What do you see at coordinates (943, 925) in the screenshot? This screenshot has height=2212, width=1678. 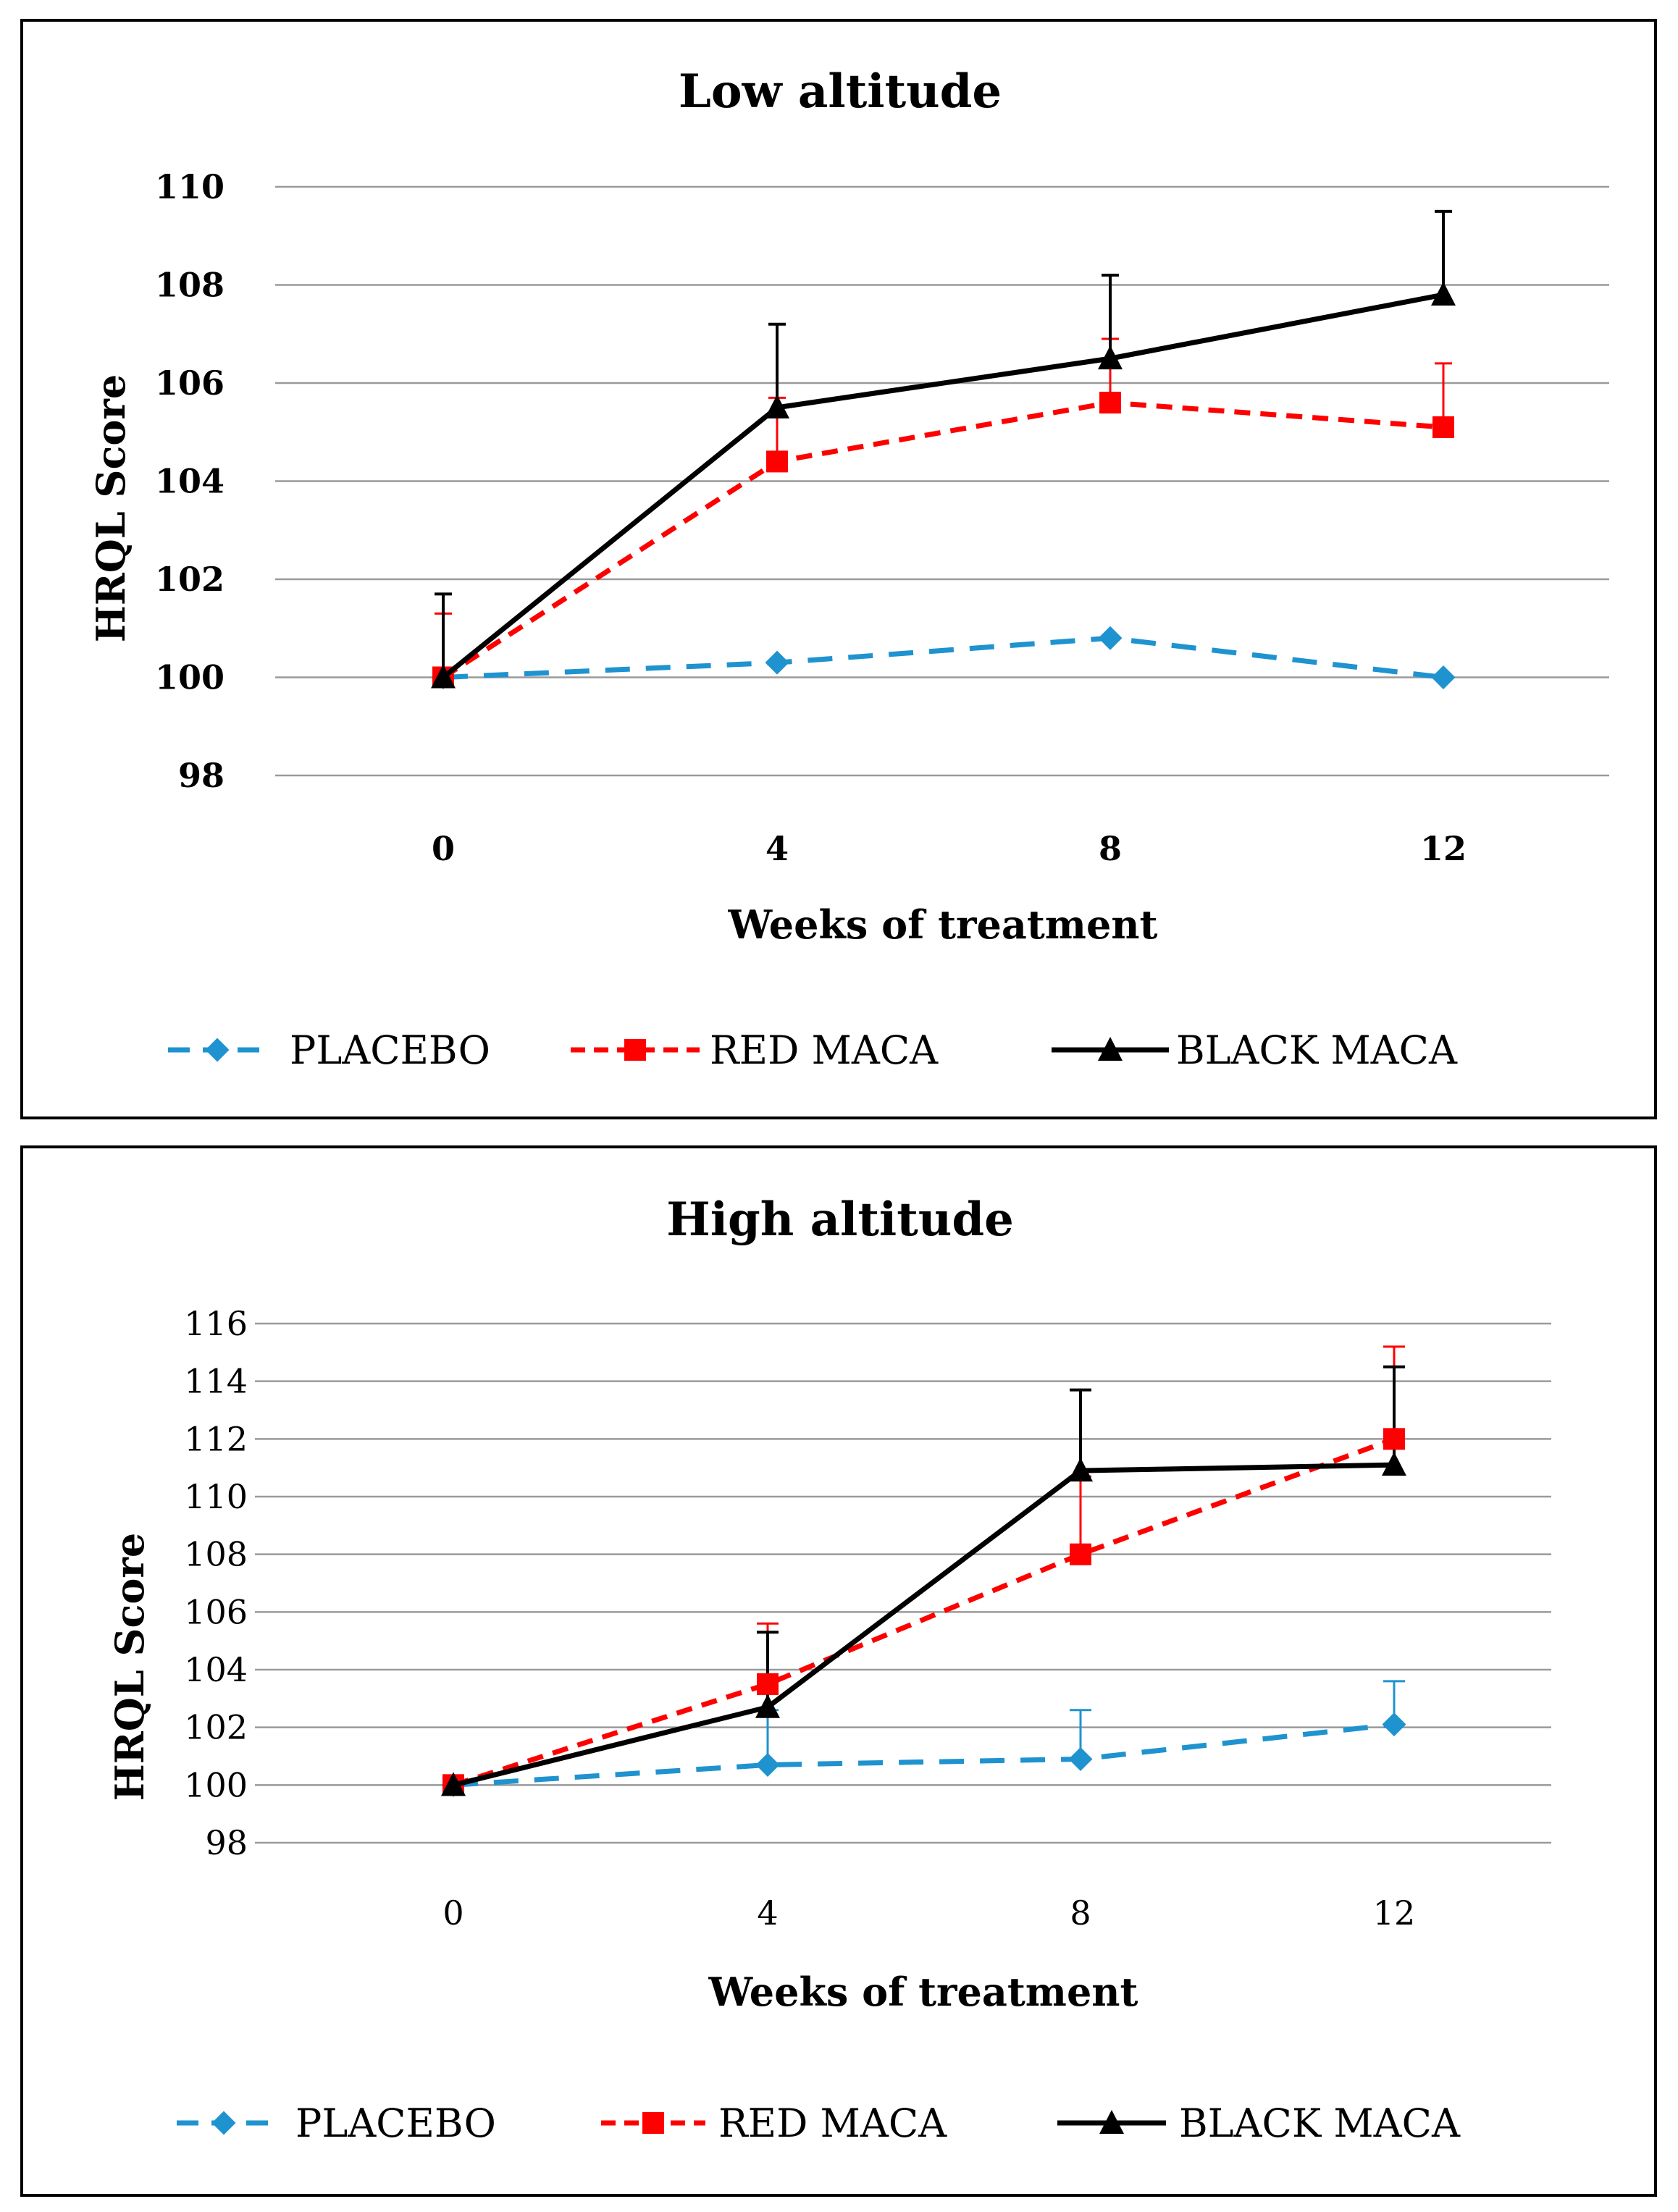 I see `low-altitude-xlabel: Weeks of treatment` at bounding box center [943, 925].